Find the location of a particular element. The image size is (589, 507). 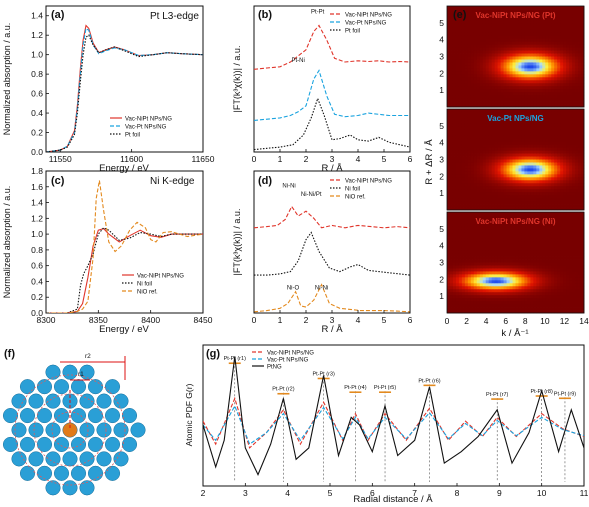

peak-annotation: Pt-Pt (r7) is located at coordinates (497, 395).